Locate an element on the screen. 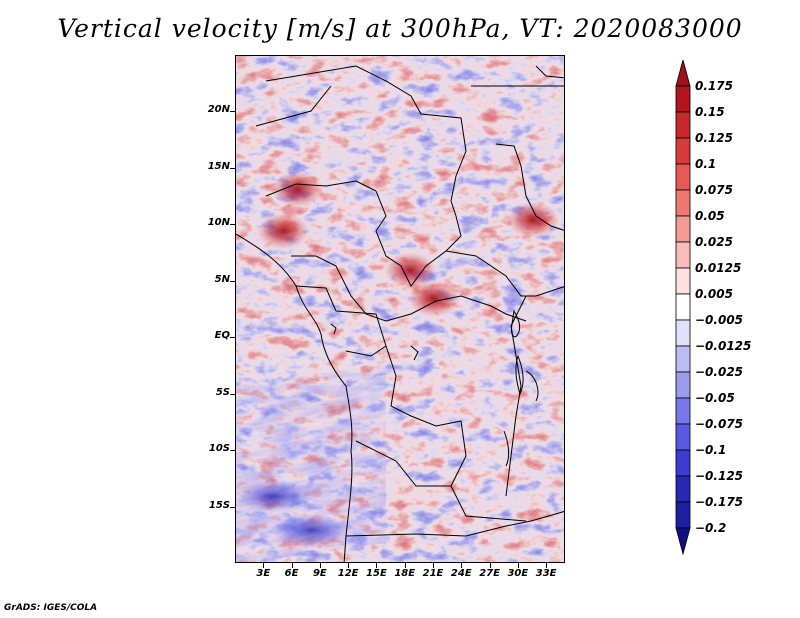  colorbar-level-label: −0.05 is located at coordinates (715, 398).